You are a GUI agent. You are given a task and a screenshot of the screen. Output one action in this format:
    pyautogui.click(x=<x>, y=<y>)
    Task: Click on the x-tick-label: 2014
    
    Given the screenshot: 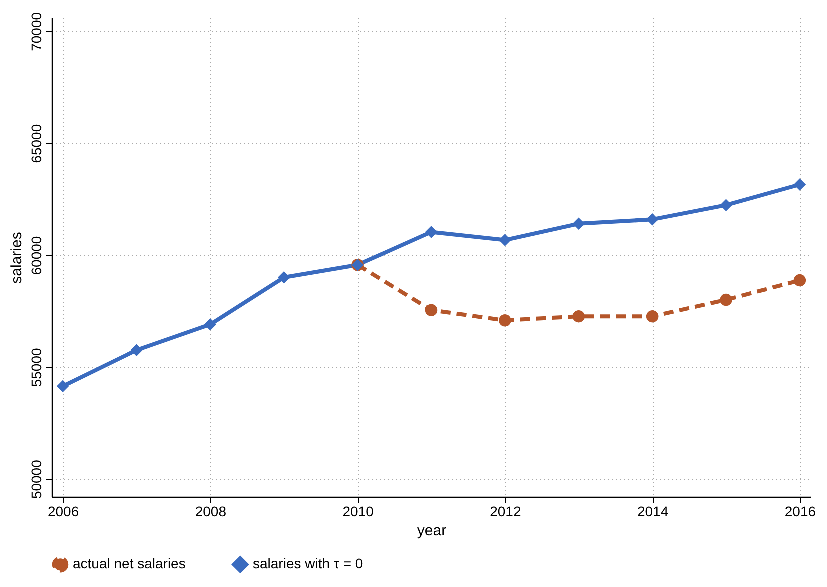 What is the action you would take?
    pyautogui.click(x=653, y=512)
    